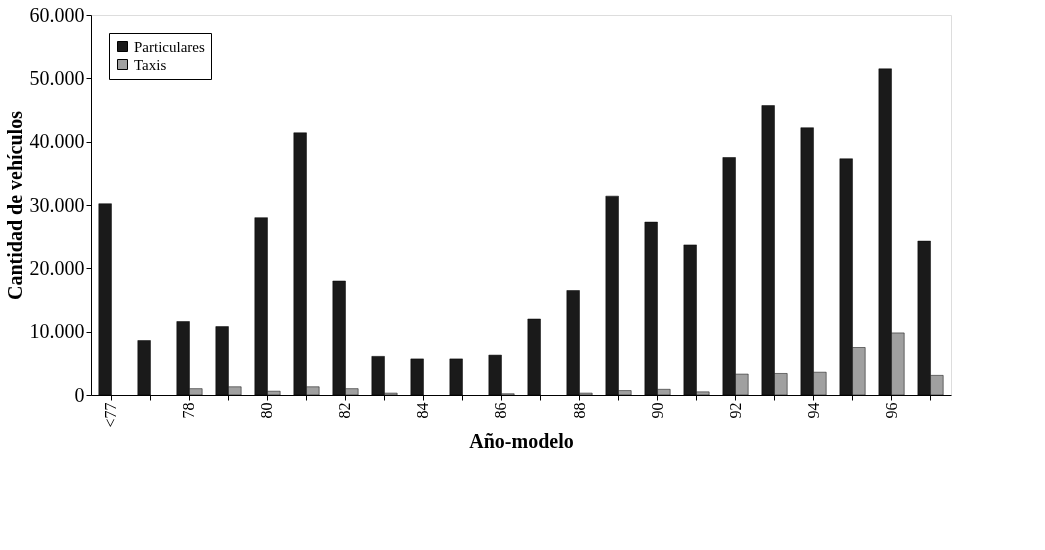 The height and width of the screenshot is (550, 1045). What do you see at coordinates (267, 410) in the screenshot?
I see `x-tick-label: 80` at bounding box center [267, 410].